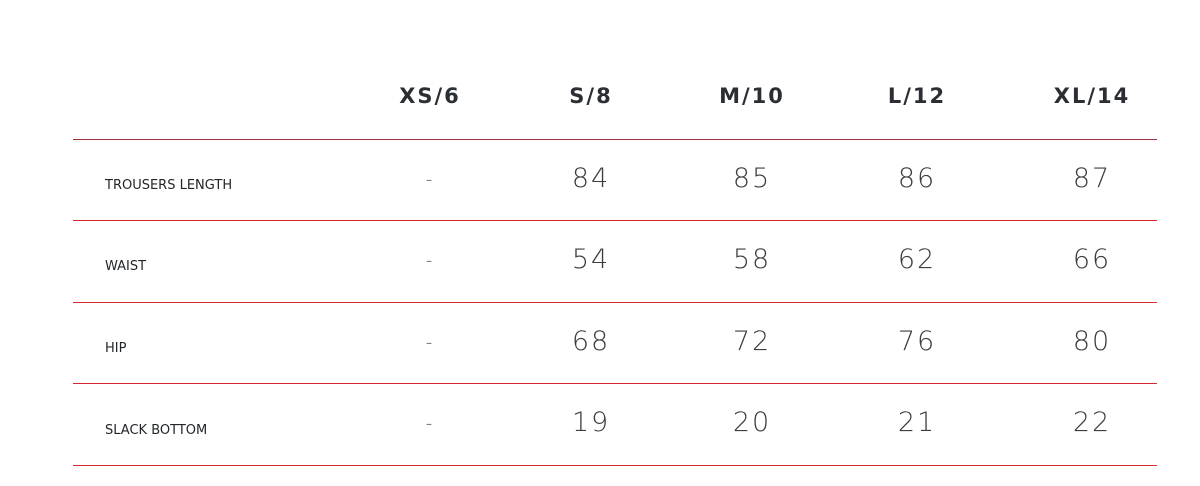  I want to click on column-header: XL/14, so click(1092, 96).